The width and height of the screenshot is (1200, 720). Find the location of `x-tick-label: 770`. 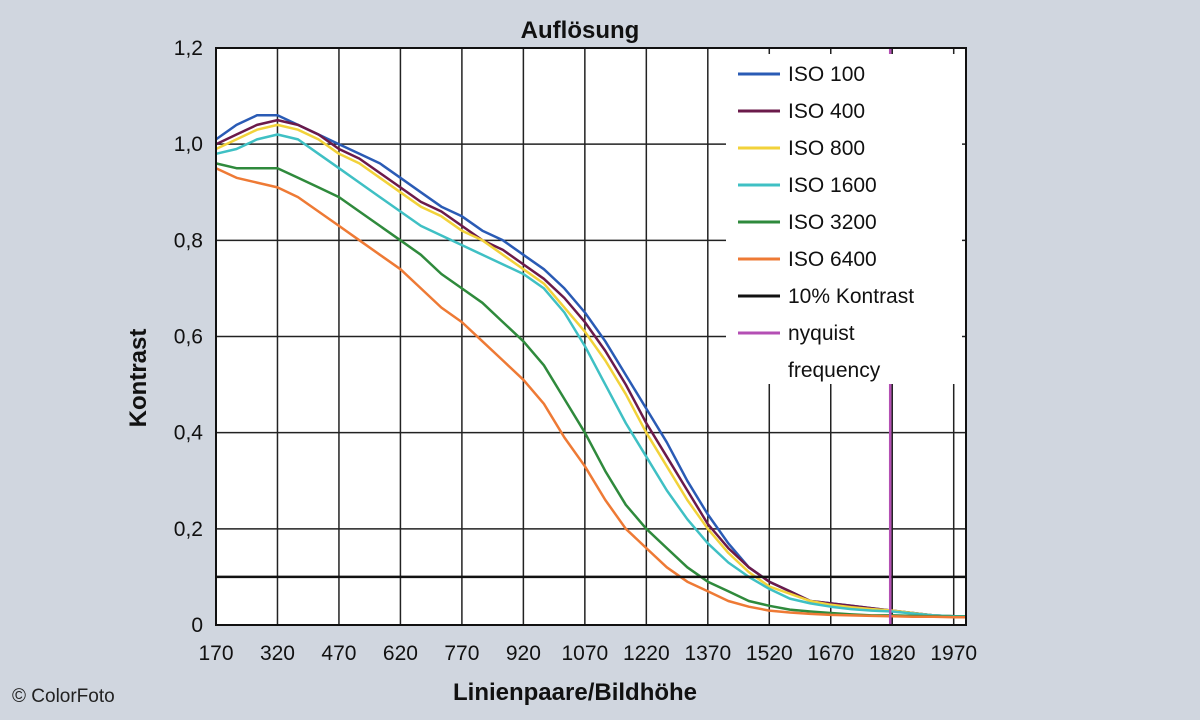

x-tick-label: 770 is located at coordinates (461, 653).